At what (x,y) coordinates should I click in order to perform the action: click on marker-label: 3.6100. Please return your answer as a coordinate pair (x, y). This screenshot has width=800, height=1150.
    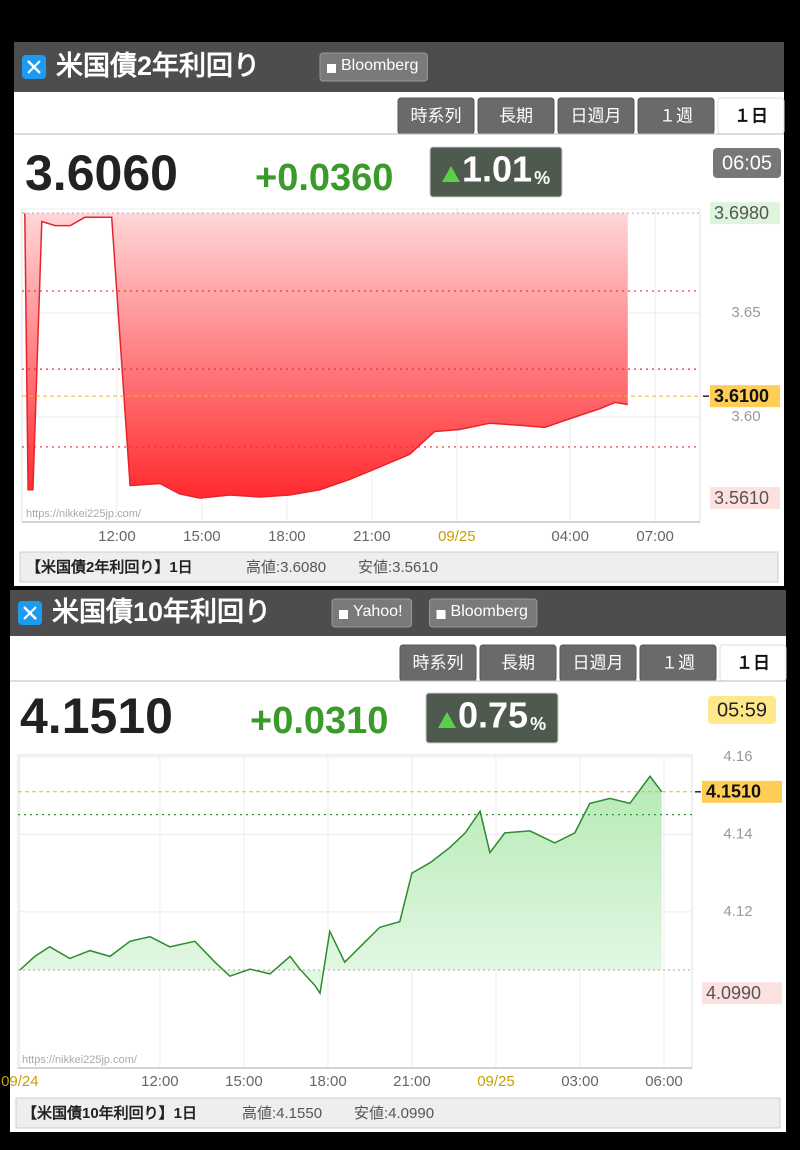
    Looking at the image, I should click on (741, 396).